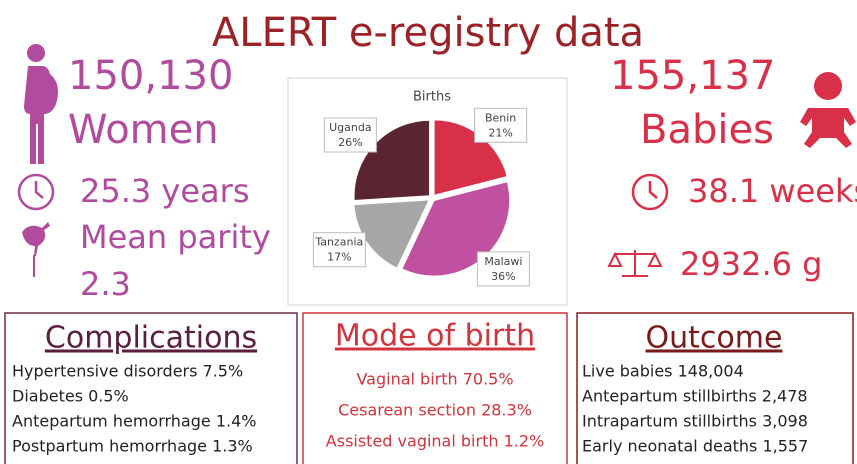  Describe the element at coordinates (338, 242) in the screenshot. I see `slice-category: Tanzania` at that location.